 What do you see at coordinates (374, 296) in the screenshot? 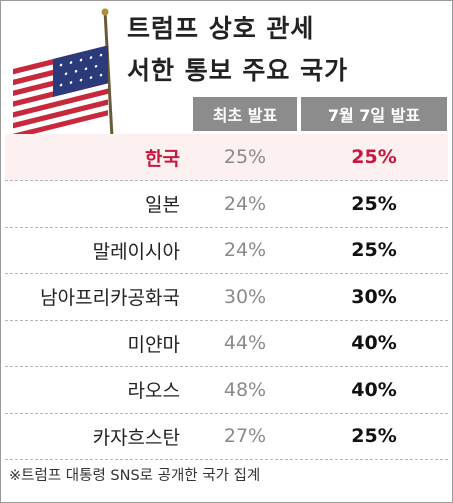
I see `july-rate: 30%` at bounding box center [374, 296].